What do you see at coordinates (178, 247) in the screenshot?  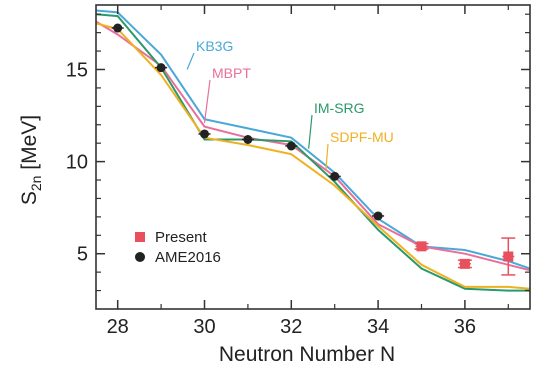 I see `legend: Present AME2016` at bounding box center [178, 247].